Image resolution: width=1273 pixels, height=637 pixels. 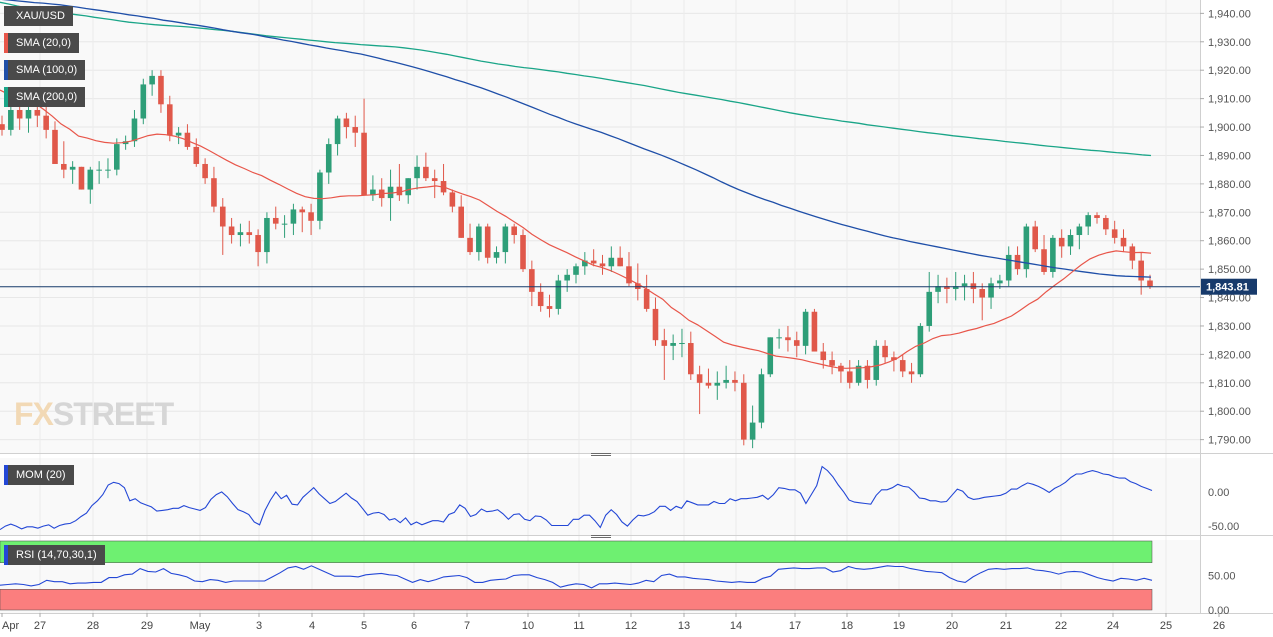 What do you see at coordinates (1218, 611) in the screenshot?
I see `rsi-tick-label: 0.00` at bounding box center [1218, 611].